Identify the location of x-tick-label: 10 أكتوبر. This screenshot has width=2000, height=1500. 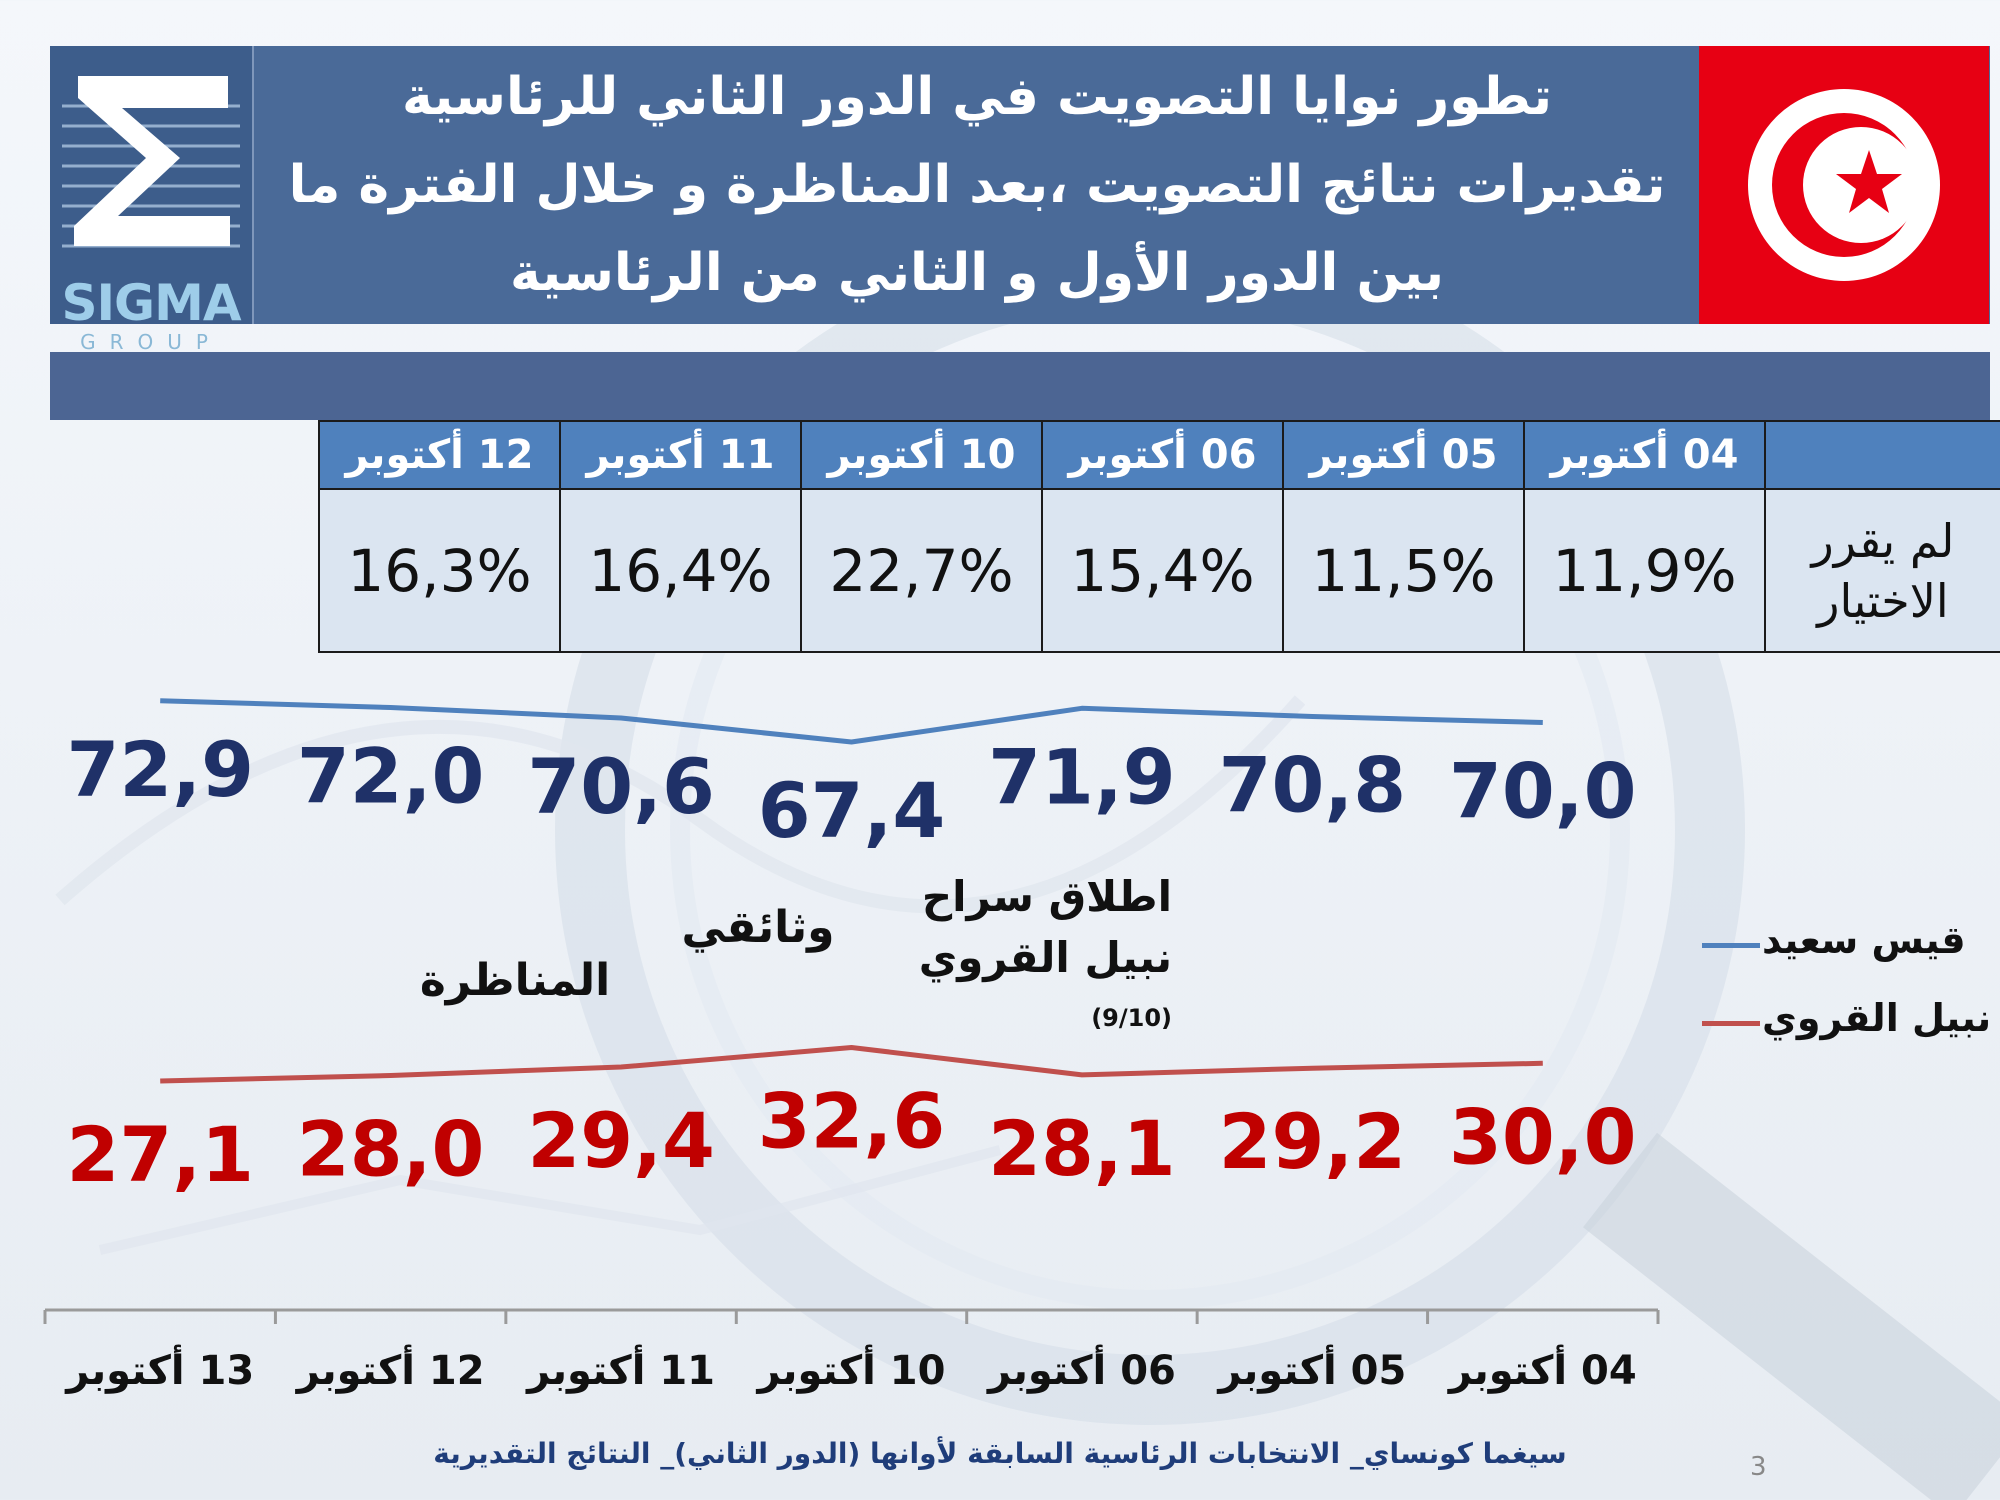
(851, 1369).